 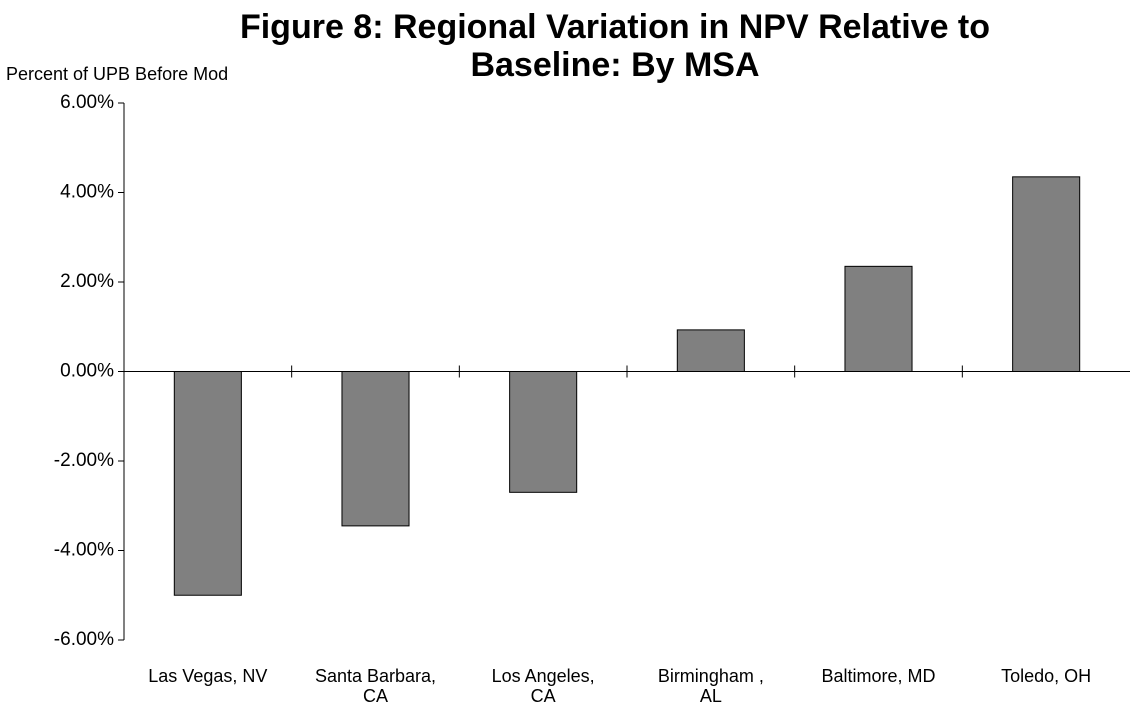 I want to click on y-tick-label: -4.00%, so click(x=84, y=550).